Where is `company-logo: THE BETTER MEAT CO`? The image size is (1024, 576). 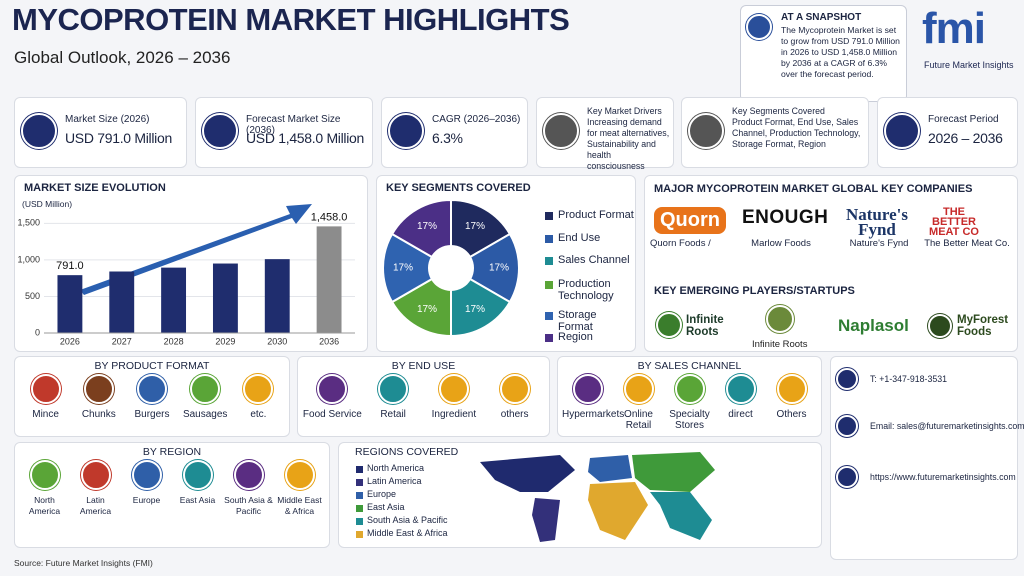
company-logo: THE BETTER MEAT CO is located at coordinates (954, 222).